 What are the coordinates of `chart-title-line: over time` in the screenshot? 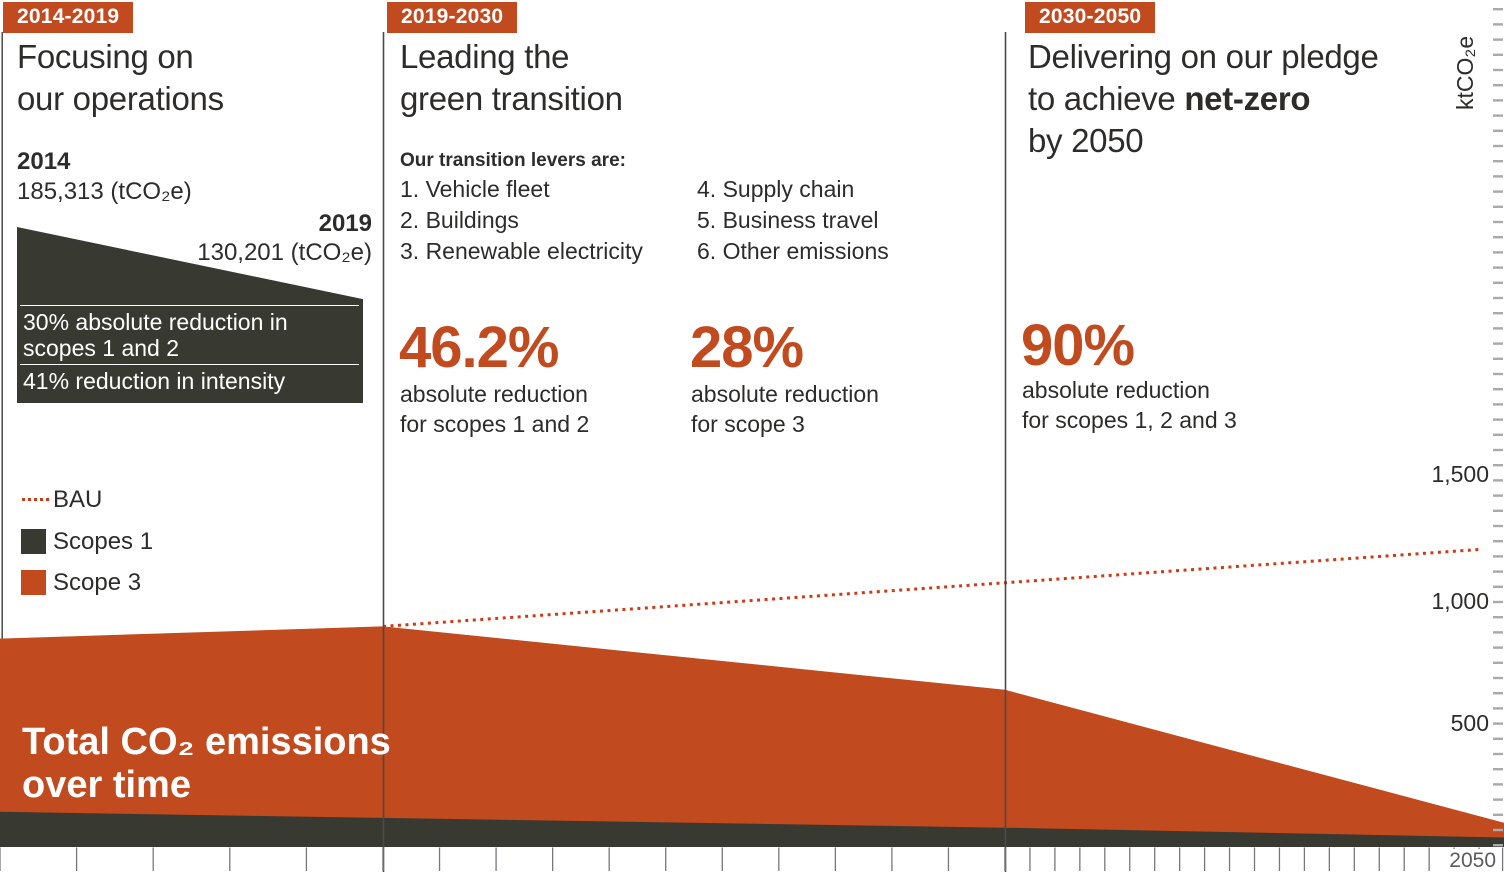 It's located at (106, 785).